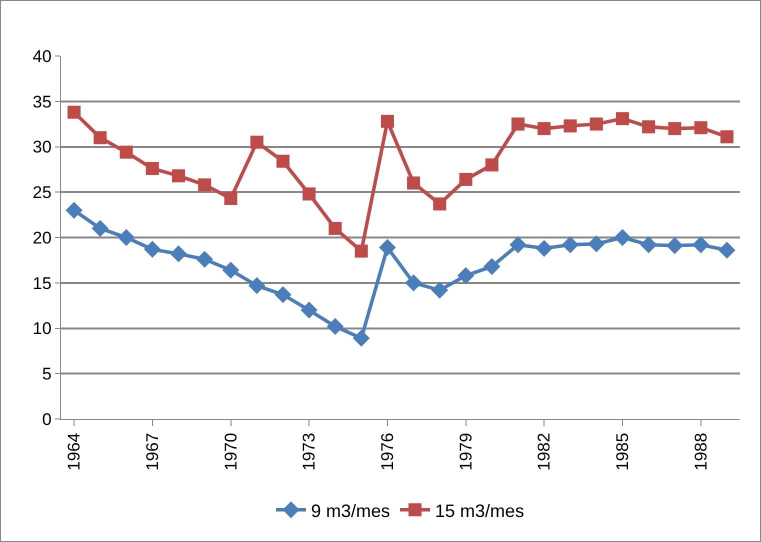 The height and width of the screenshot is (542, 761). Describe the element at coordinates (387, 451) in the screenshot. I see `x-tick-label: 1976` at that location.